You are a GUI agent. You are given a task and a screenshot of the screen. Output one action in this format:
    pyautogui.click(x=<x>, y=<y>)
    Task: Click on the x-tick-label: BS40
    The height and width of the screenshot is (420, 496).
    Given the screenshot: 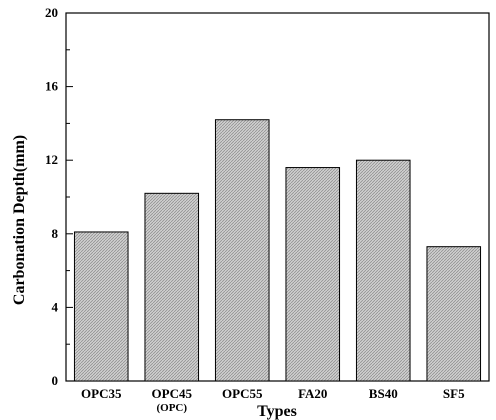 What is the action you would take?
    pyautogui.click(x=383, y=393)
    